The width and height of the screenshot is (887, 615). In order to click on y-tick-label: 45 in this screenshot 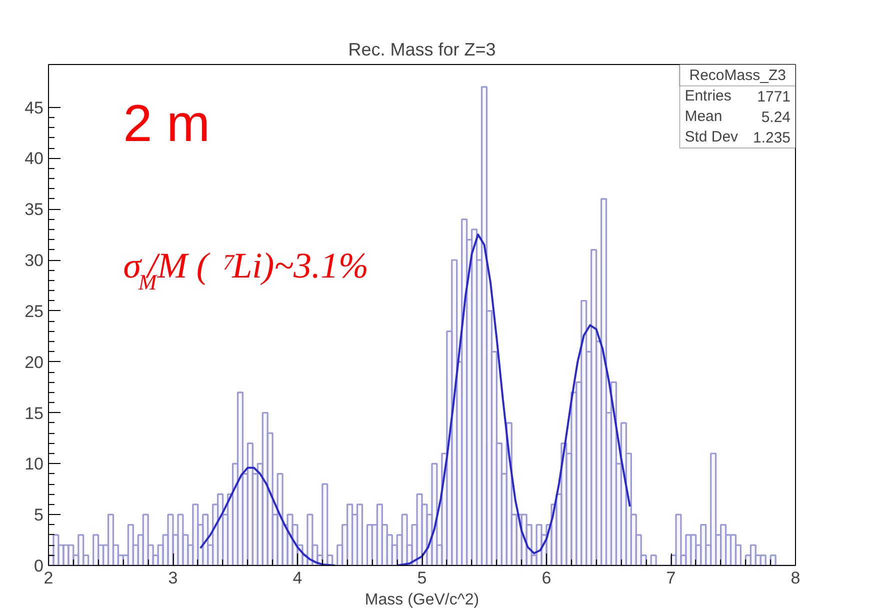, I will do `click(34, 108)`.